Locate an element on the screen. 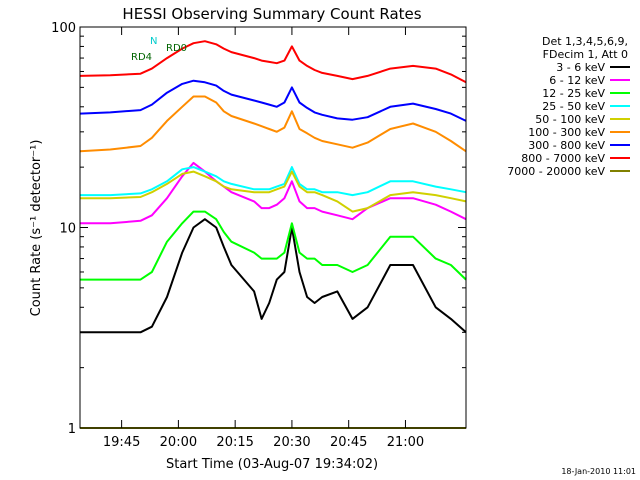 This screenshot has width=640, height=480. y-tick-label: 1 is located at coordinates (72, 429).